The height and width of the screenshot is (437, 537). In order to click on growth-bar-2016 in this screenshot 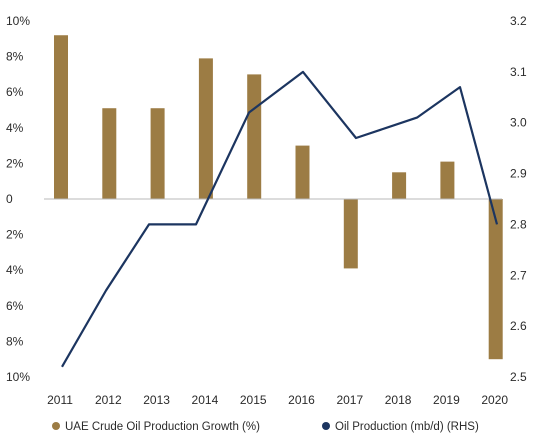, I will do `click(302, 172)`.